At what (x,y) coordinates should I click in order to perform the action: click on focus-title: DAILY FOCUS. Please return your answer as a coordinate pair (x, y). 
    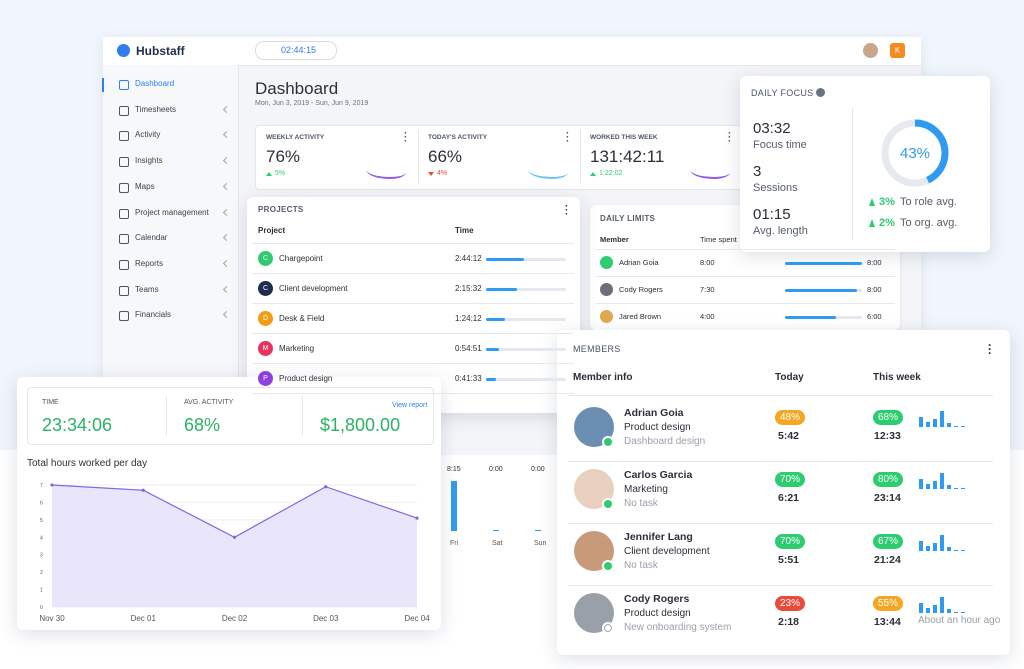
    Looking at the image, I should click on (782, 93).